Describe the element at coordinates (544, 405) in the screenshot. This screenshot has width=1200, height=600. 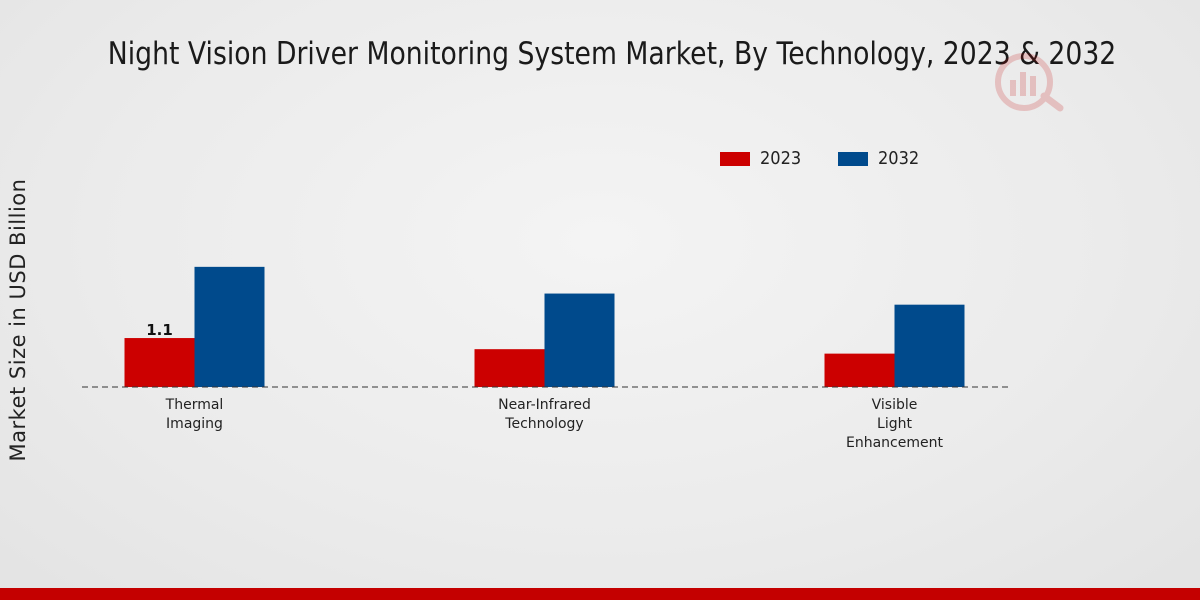
I see `x-tick-label-1-line-0: Near-Infrared` at that location.